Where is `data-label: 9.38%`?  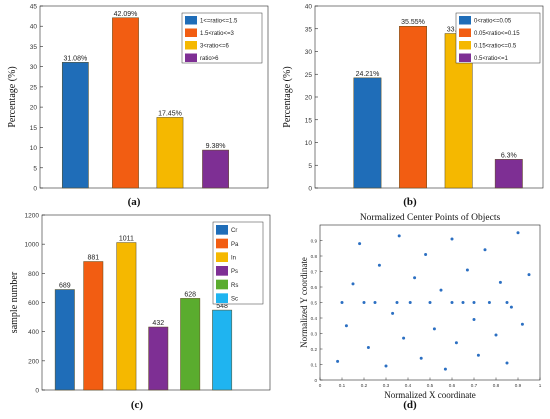
data-label: 9.38% is located at coordinates (216, 146).